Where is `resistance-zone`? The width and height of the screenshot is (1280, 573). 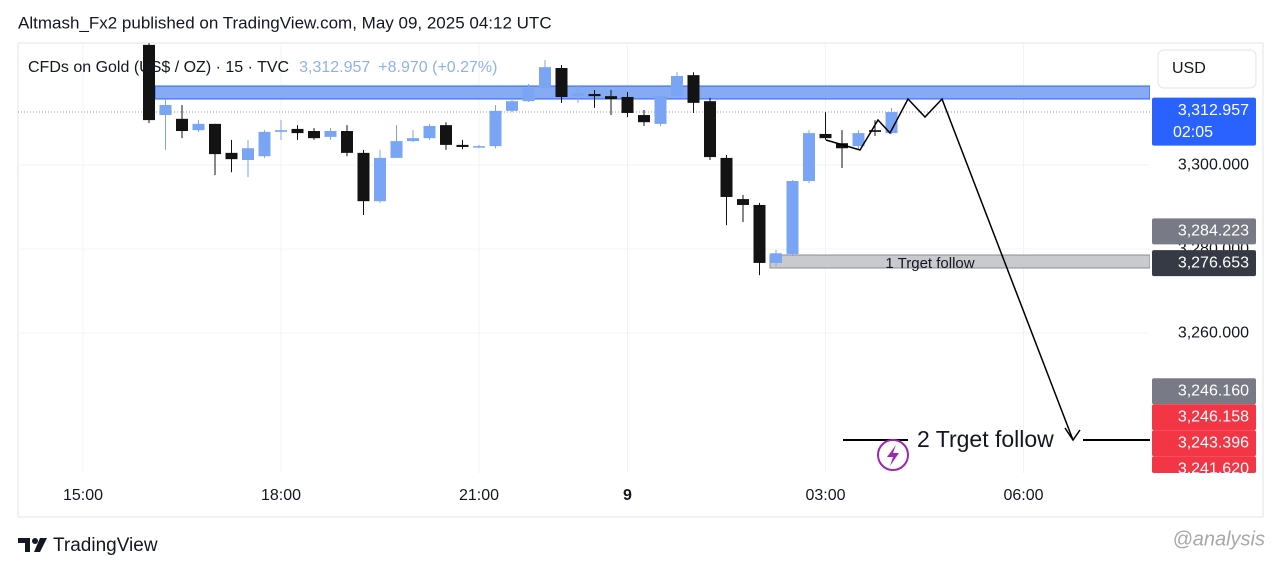
resistance-zone is located at coordinates (652, 92).